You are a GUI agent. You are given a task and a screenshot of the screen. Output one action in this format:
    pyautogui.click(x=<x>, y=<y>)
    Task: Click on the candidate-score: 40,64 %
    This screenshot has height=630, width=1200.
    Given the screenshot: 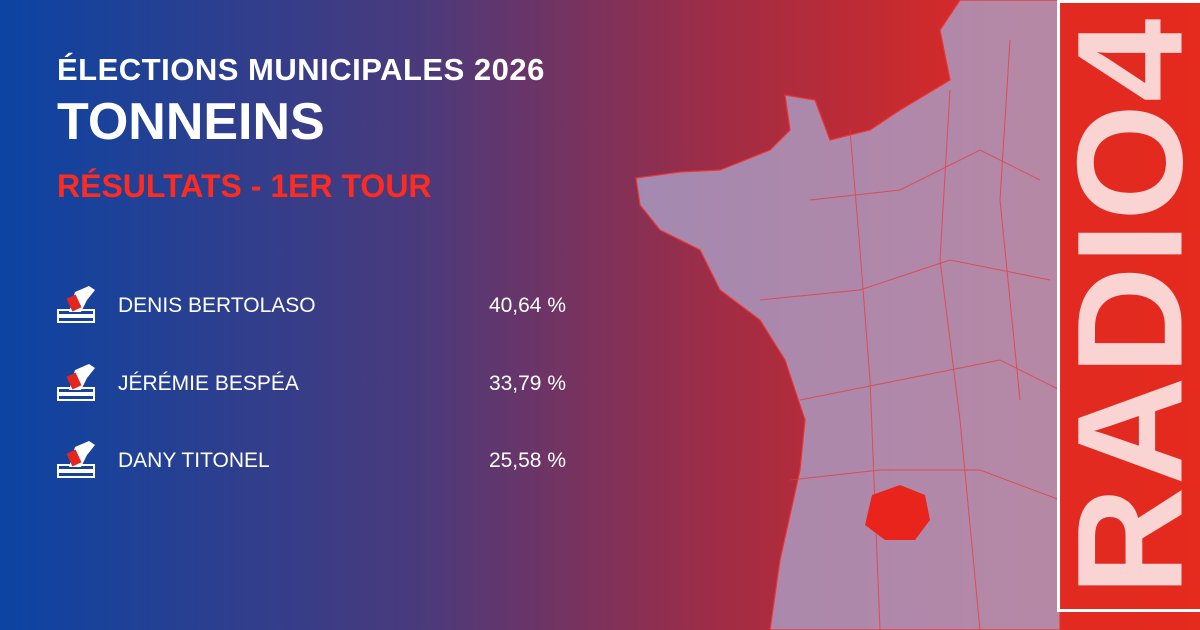 What is the action you would take?
    pyautogui.click(x=527, y=305)
    